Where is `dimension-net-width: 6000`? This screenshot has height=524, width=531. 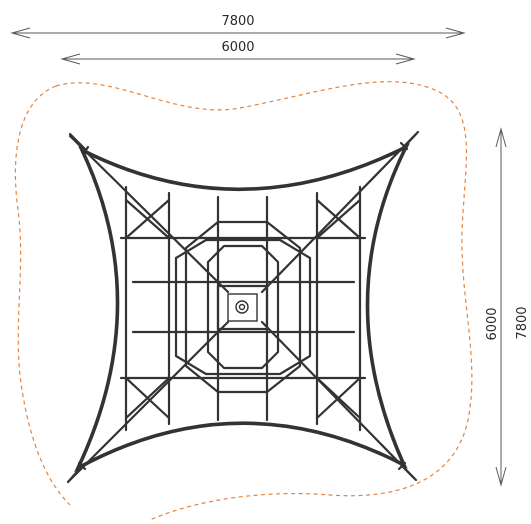 dimension-net-width: 6000 is located at coordinates (238, 52).